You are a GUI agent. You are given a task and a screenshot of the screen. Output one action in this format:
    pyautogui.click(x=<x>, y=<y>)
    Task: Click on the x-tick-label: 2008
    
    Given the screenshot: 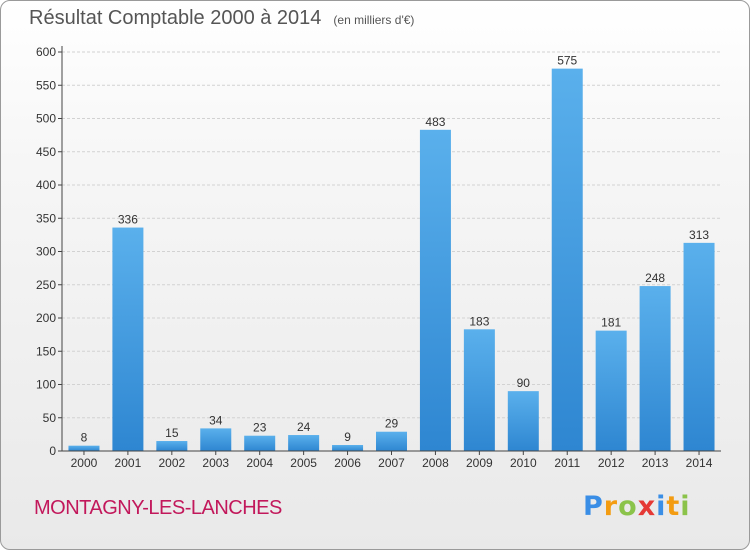 What is the action you would take?
    pyautogui.click(x=435, y=463)
    